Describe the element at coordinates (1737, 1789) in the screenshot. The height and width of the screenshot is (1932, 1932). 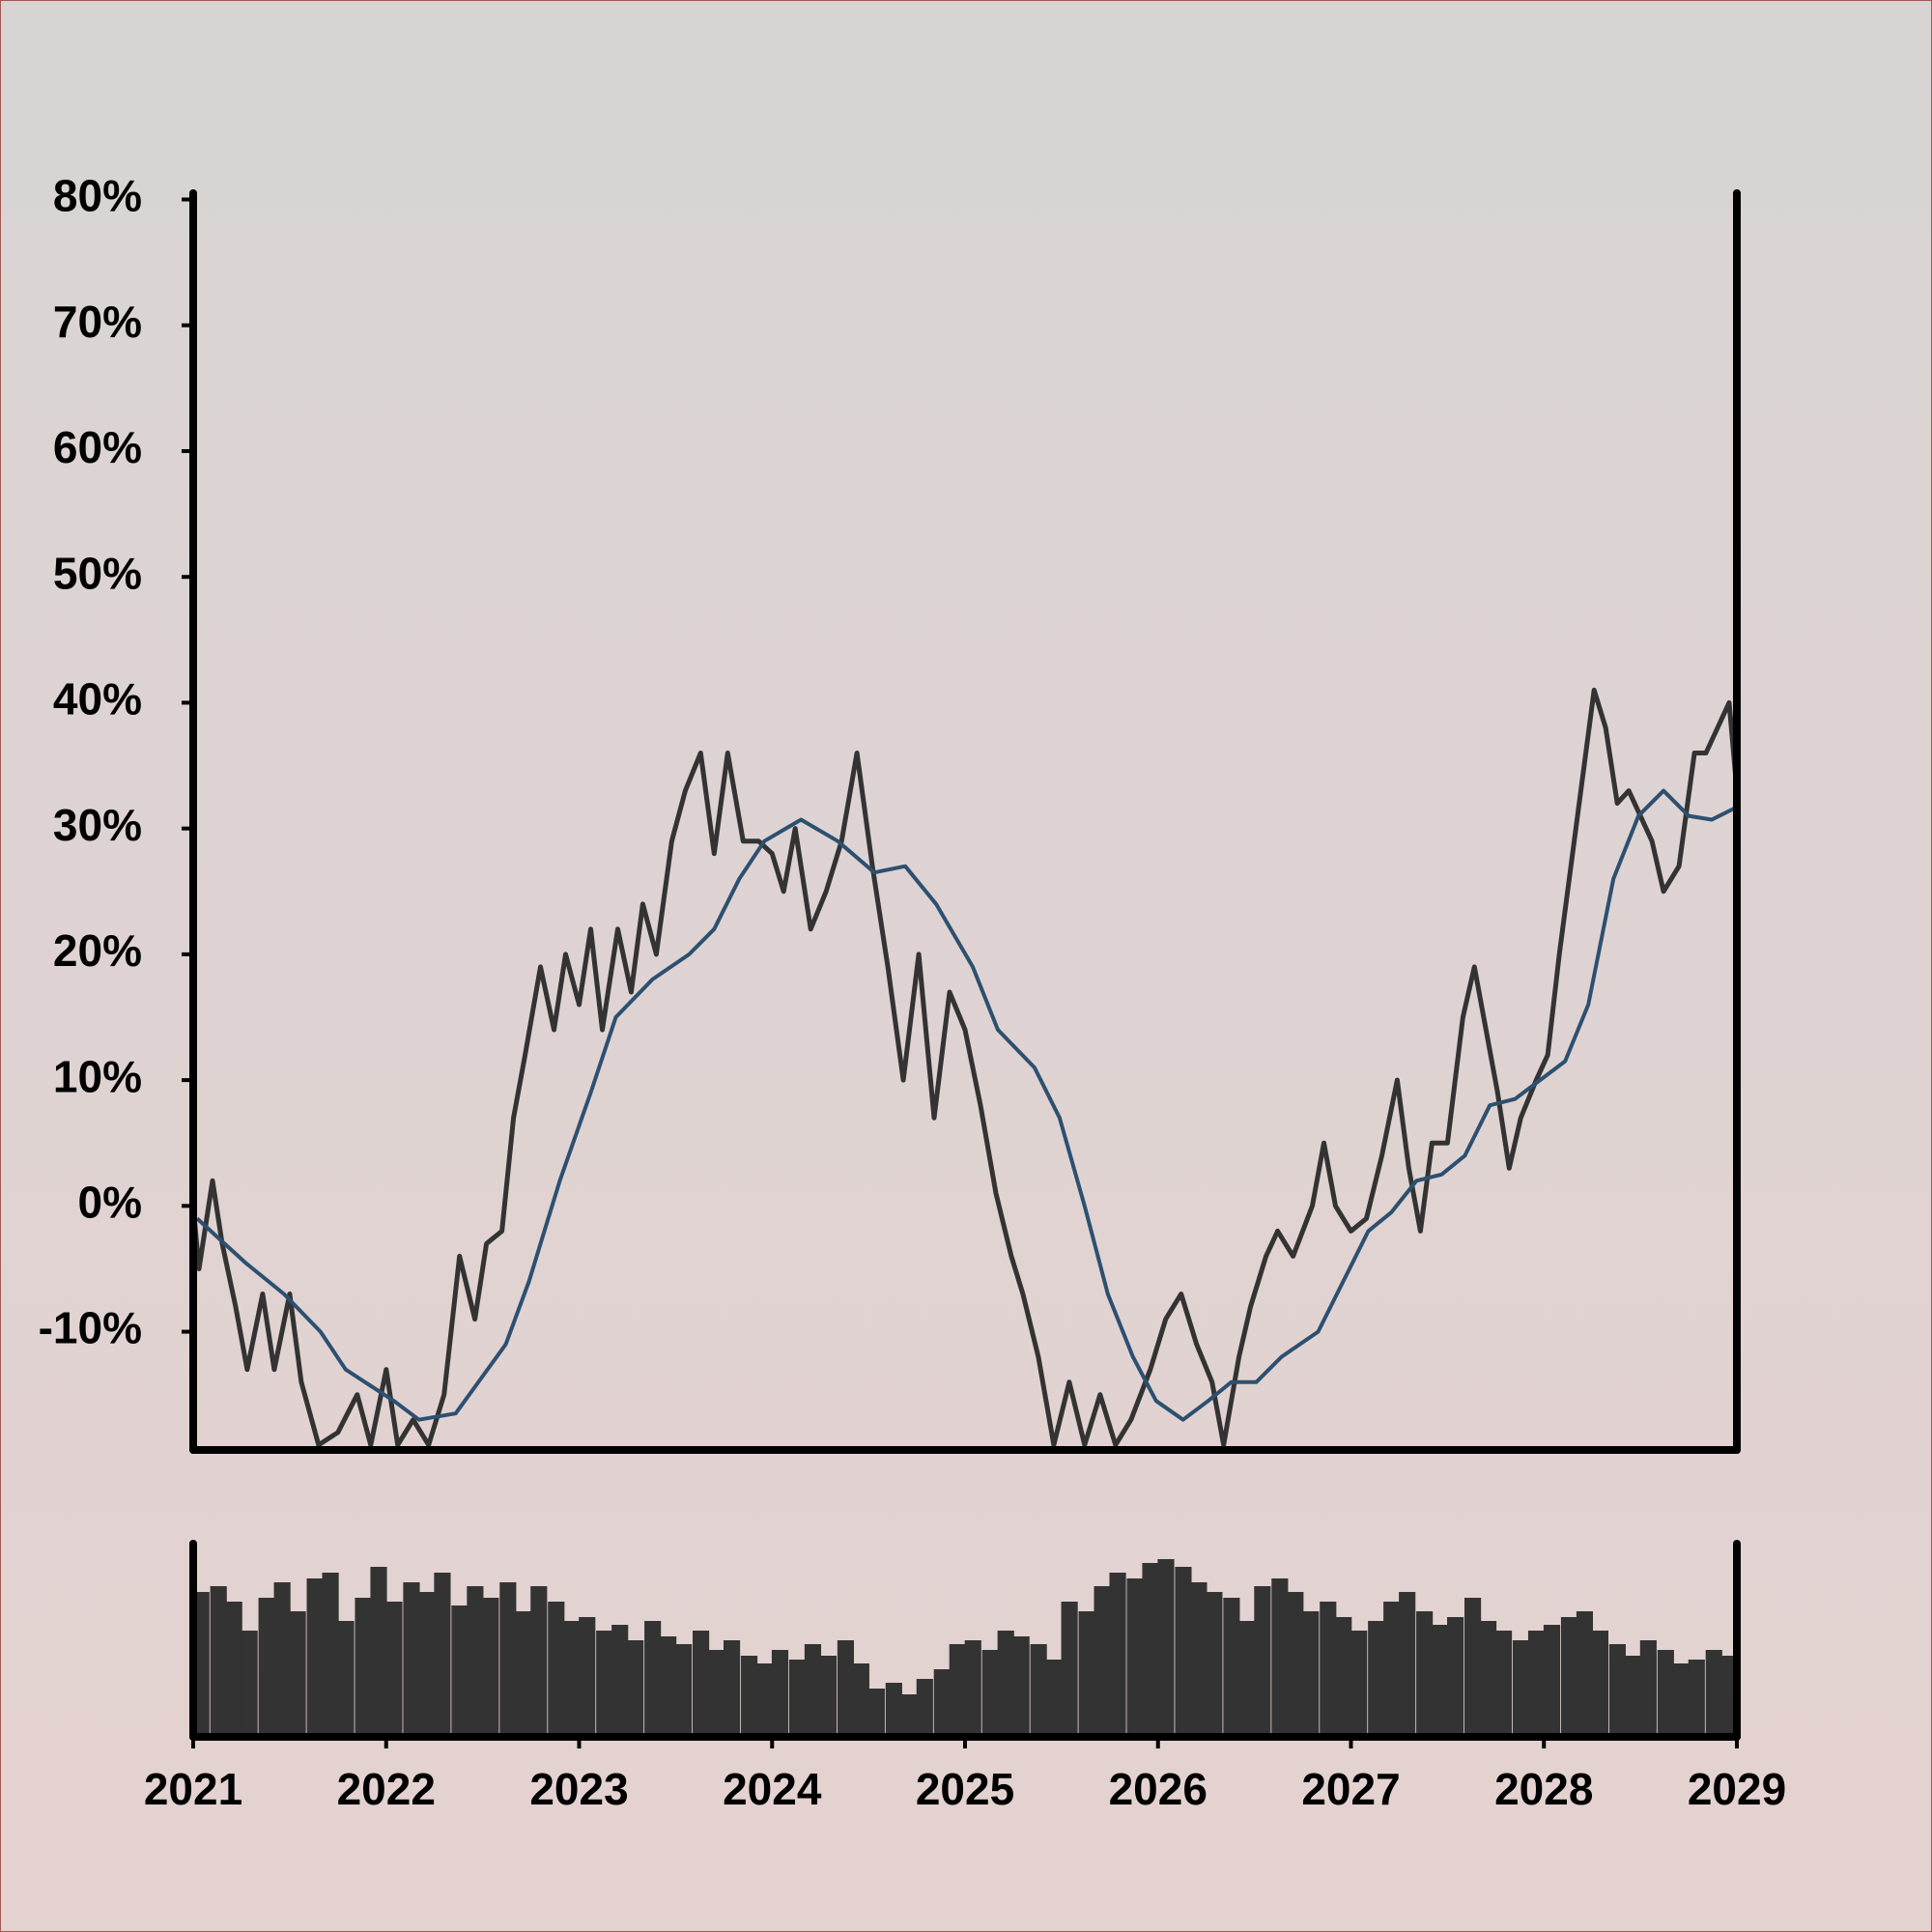
I see `x-tick-label: 2029` at that location.